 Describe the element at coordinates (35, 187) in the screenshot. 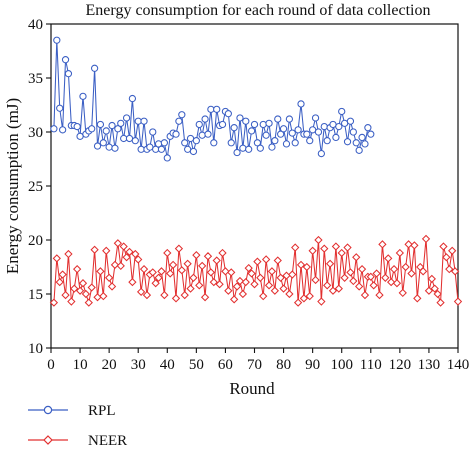

I see `y-tick-label: 25` at that location.